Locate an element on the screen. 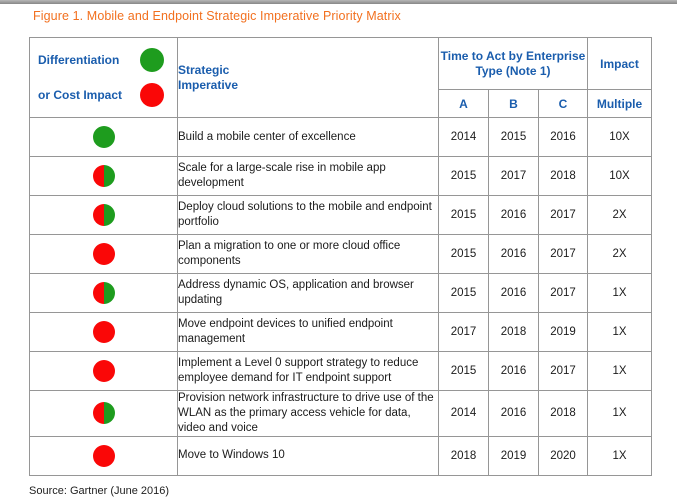 The image size is (677, 503). source-note: Source: Gartner (June 2016) is located at coordinates (99, 490).